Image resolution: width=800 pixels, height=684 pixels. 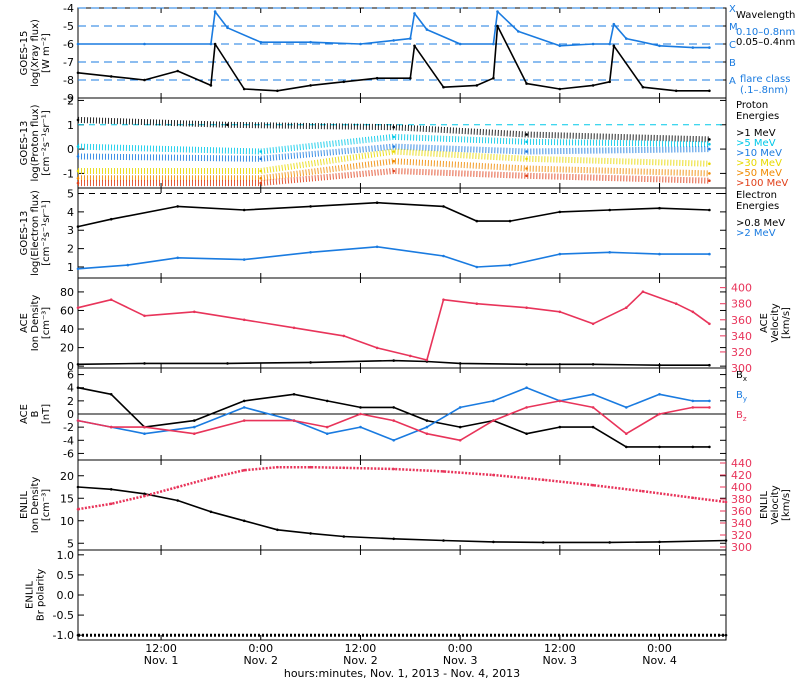 I want to click on y-axis-label-line: GOES-13, so click(x=24, y=143).